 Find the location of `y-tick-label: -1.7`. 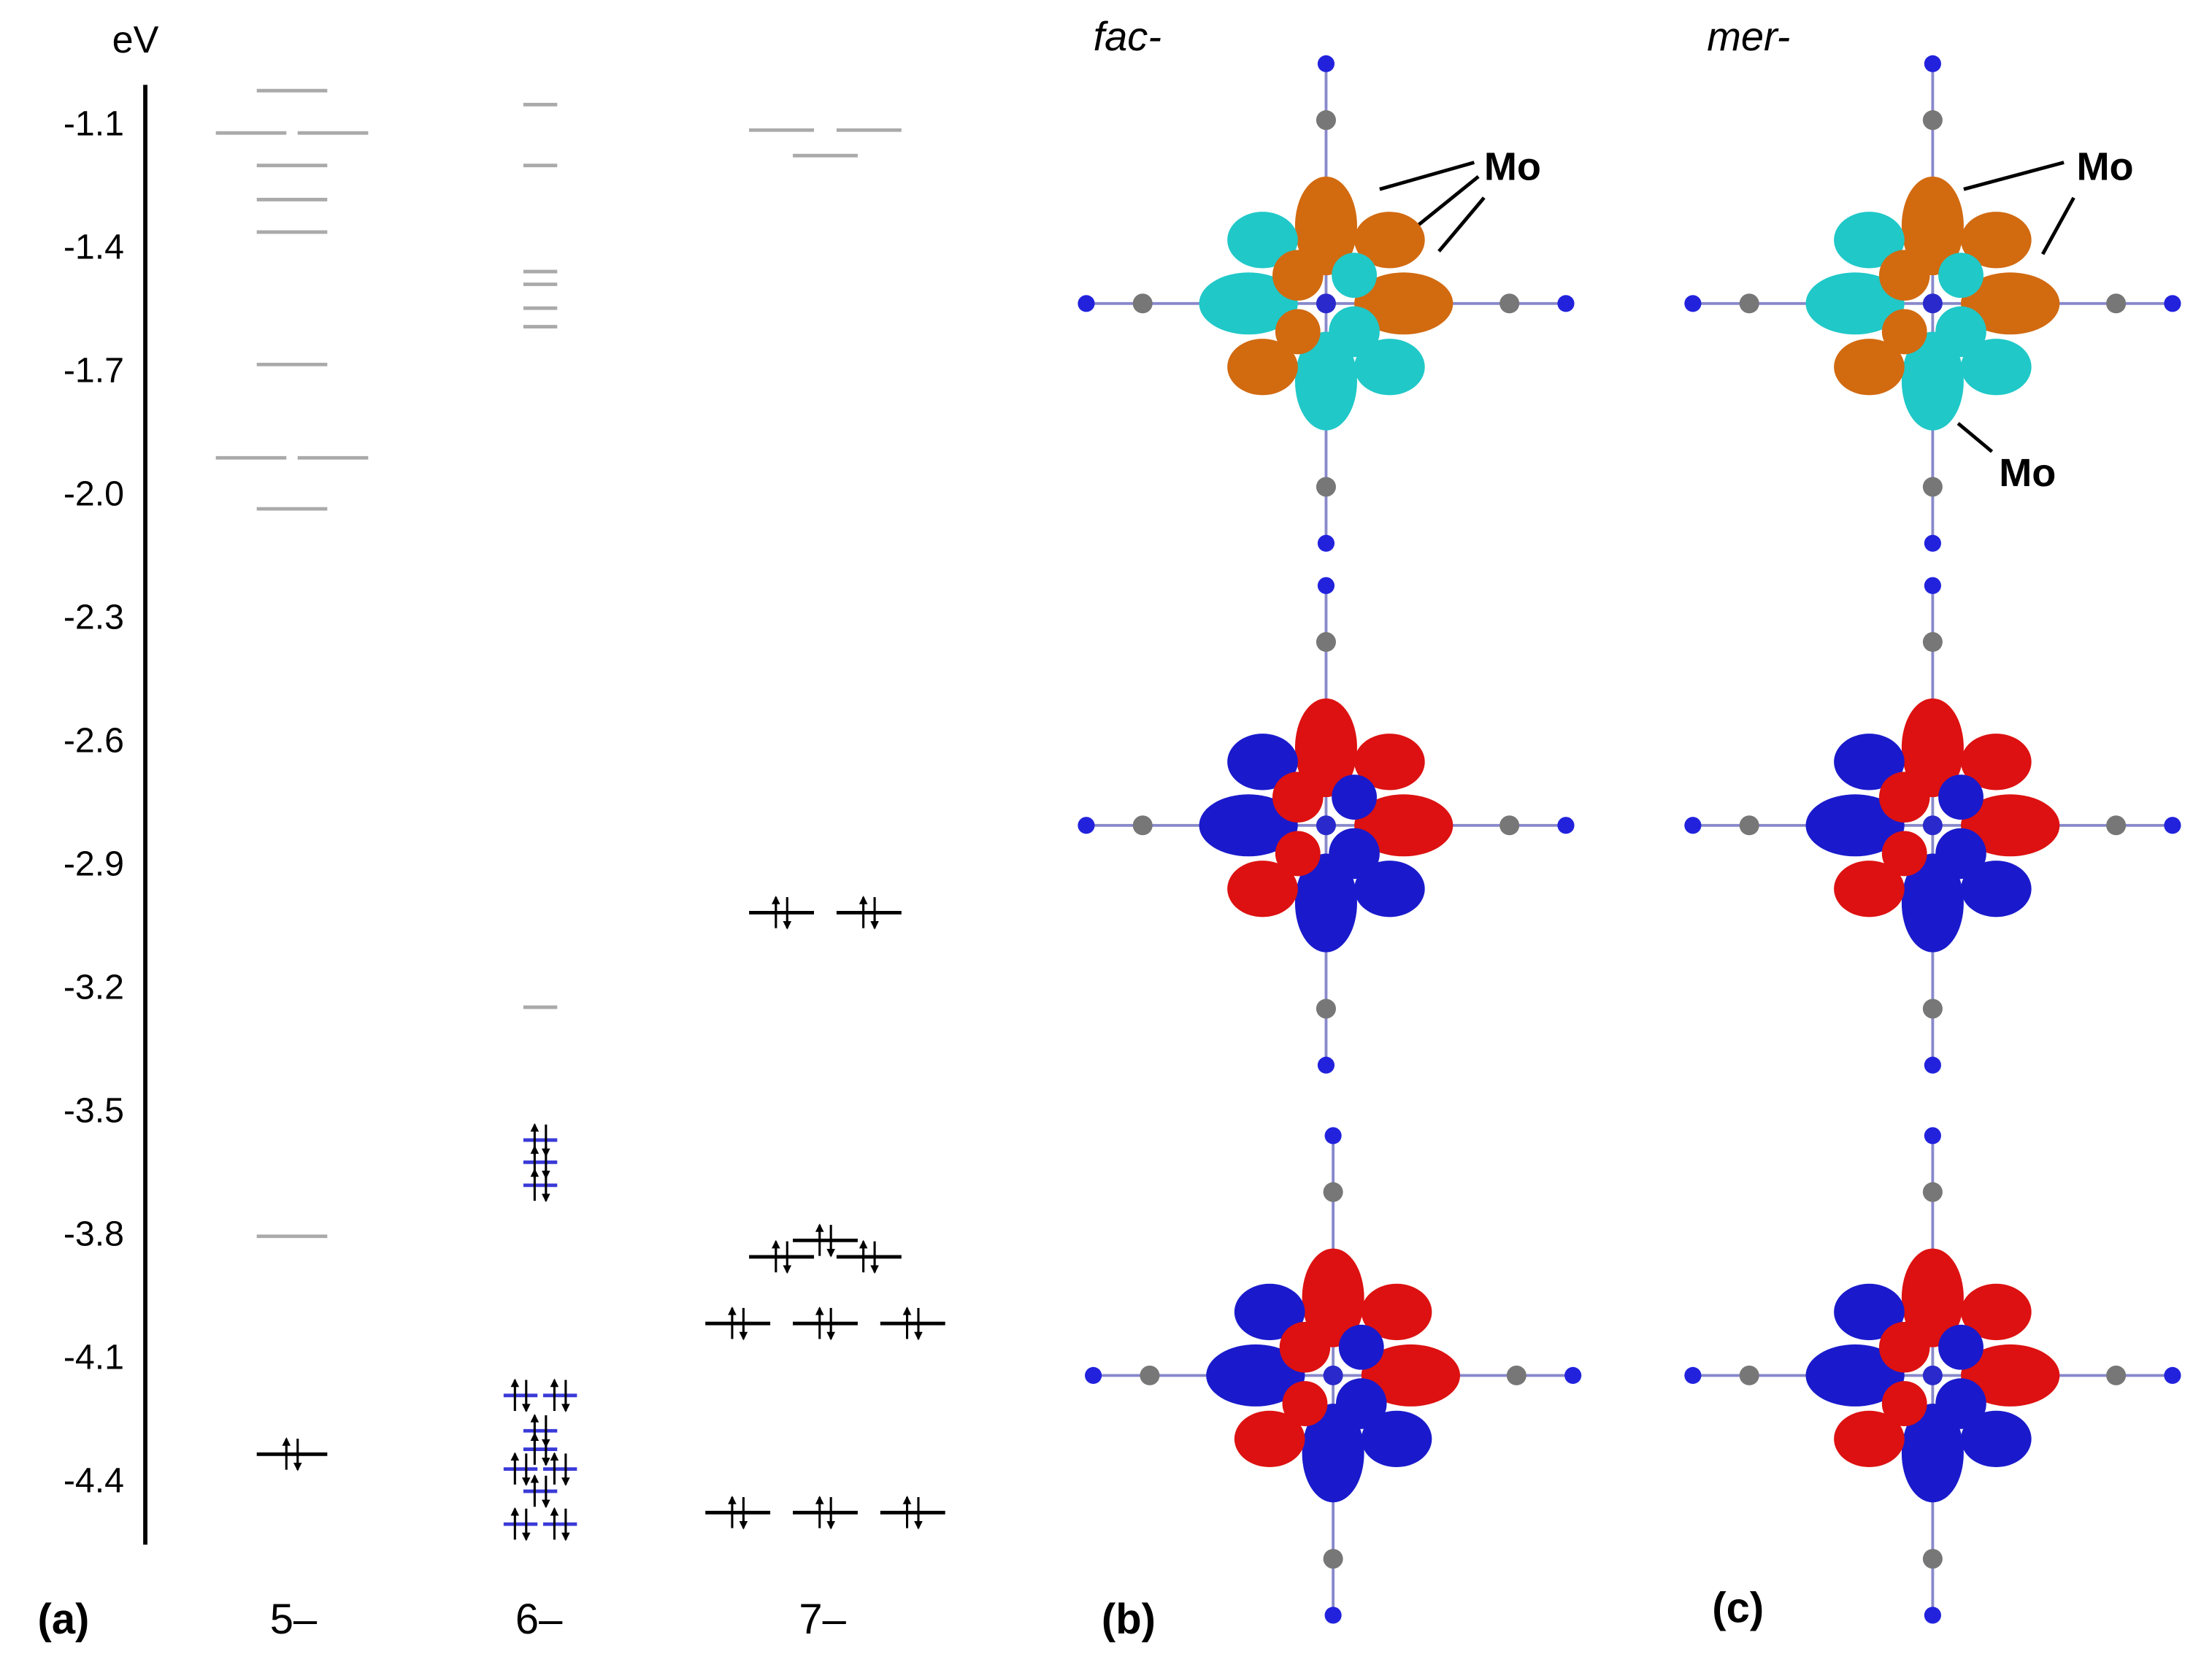

y-tick-label: -1.7 is located at coordinates (94, 370).